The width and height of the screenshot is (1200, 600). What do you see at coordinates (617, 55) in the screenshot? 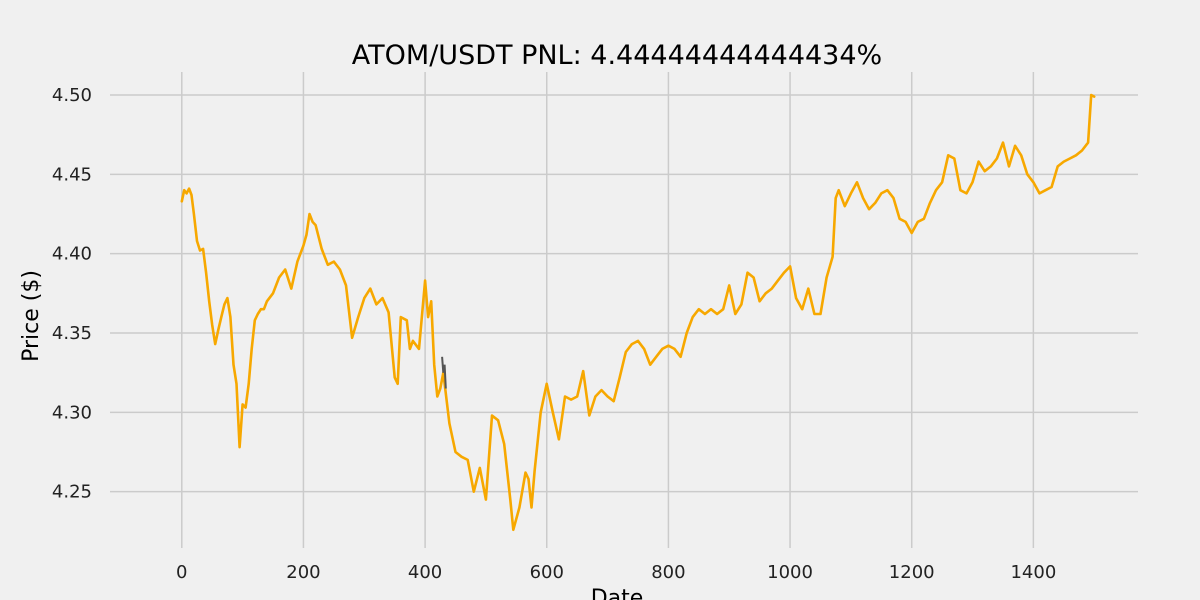
I see `chart-title: ATOM/USDT PNL: 4.44444444444434%` at bounding box center [617, 55].